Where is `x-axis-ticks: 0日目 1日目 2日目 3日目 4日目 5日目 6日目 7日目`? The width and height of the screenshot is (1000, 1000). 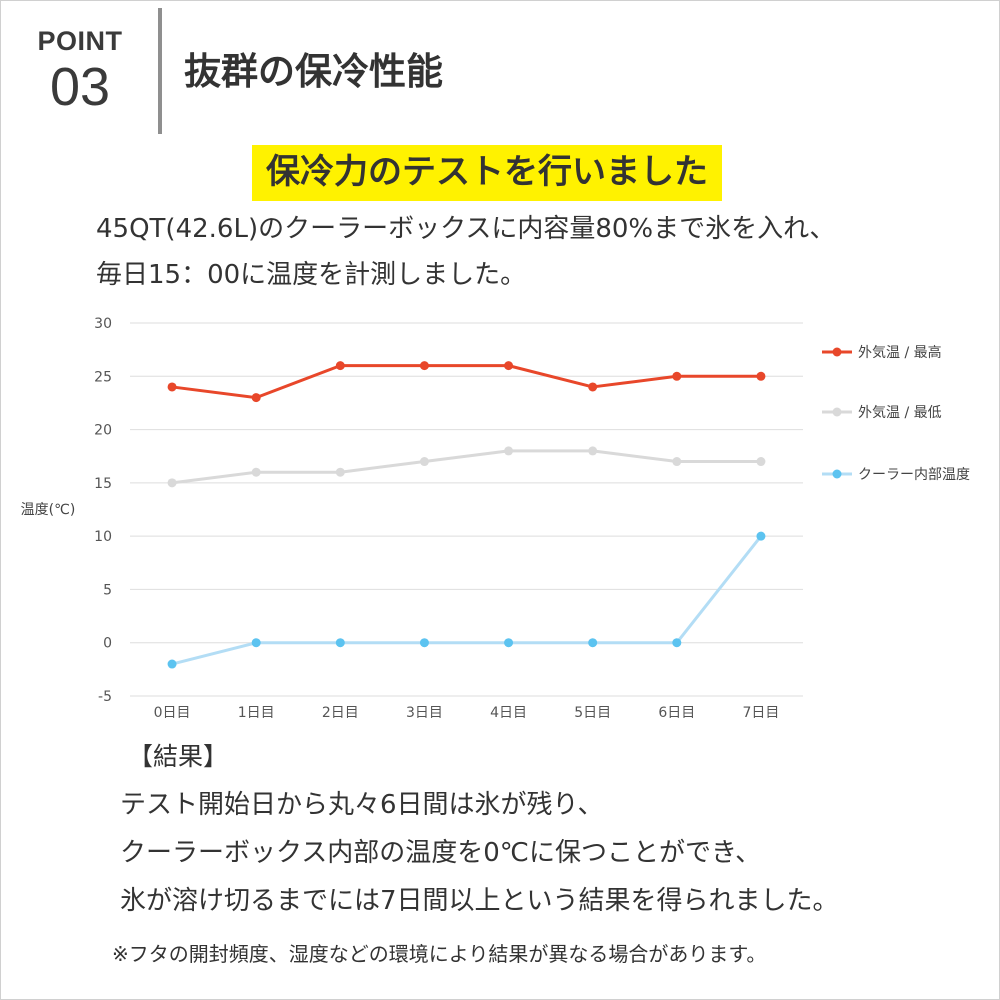 x-axis-ticks: 0日目 1日目 2日目 3日目 4日目 5日目 6日目 7日目 is located at coordinates (467, 713).